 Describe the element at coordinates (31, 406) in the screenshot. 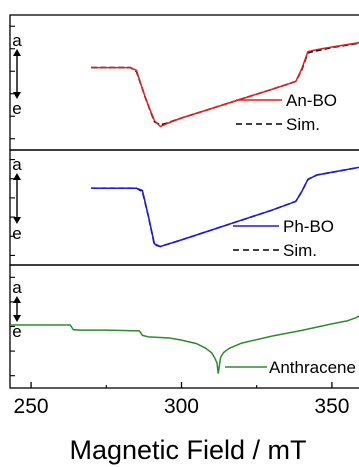

I see `x-tick-label: 250` at that location.